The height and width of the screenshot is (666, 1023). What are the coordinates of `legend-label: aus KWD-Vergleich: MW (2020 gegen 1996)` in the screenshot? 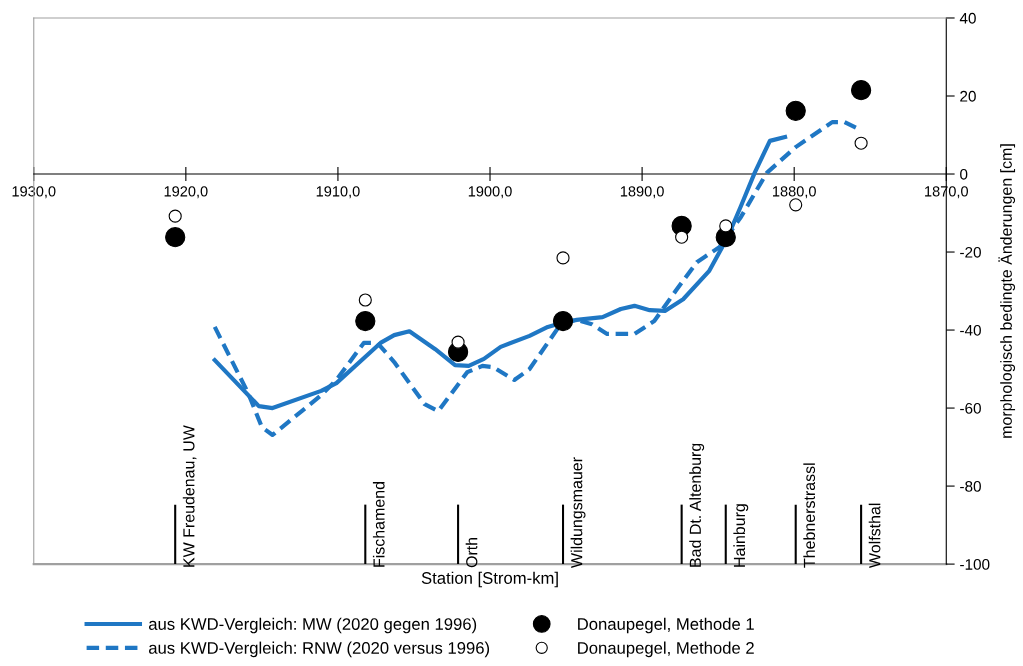 It's located at (312, 625).